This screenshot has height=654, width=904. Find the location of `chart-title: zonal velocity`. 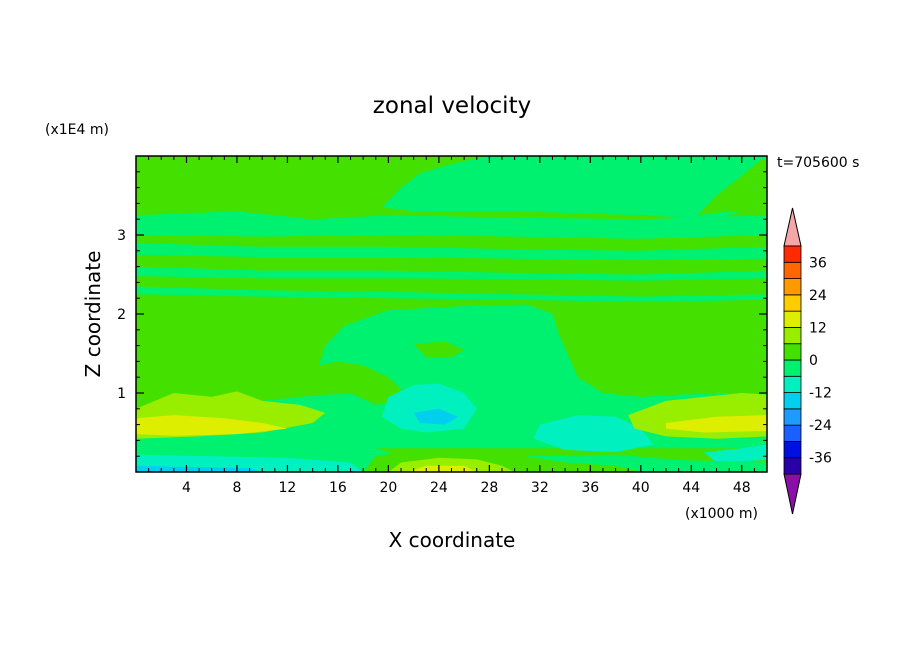

chart-title: zonal velocity is located at coordinates (452, 106).